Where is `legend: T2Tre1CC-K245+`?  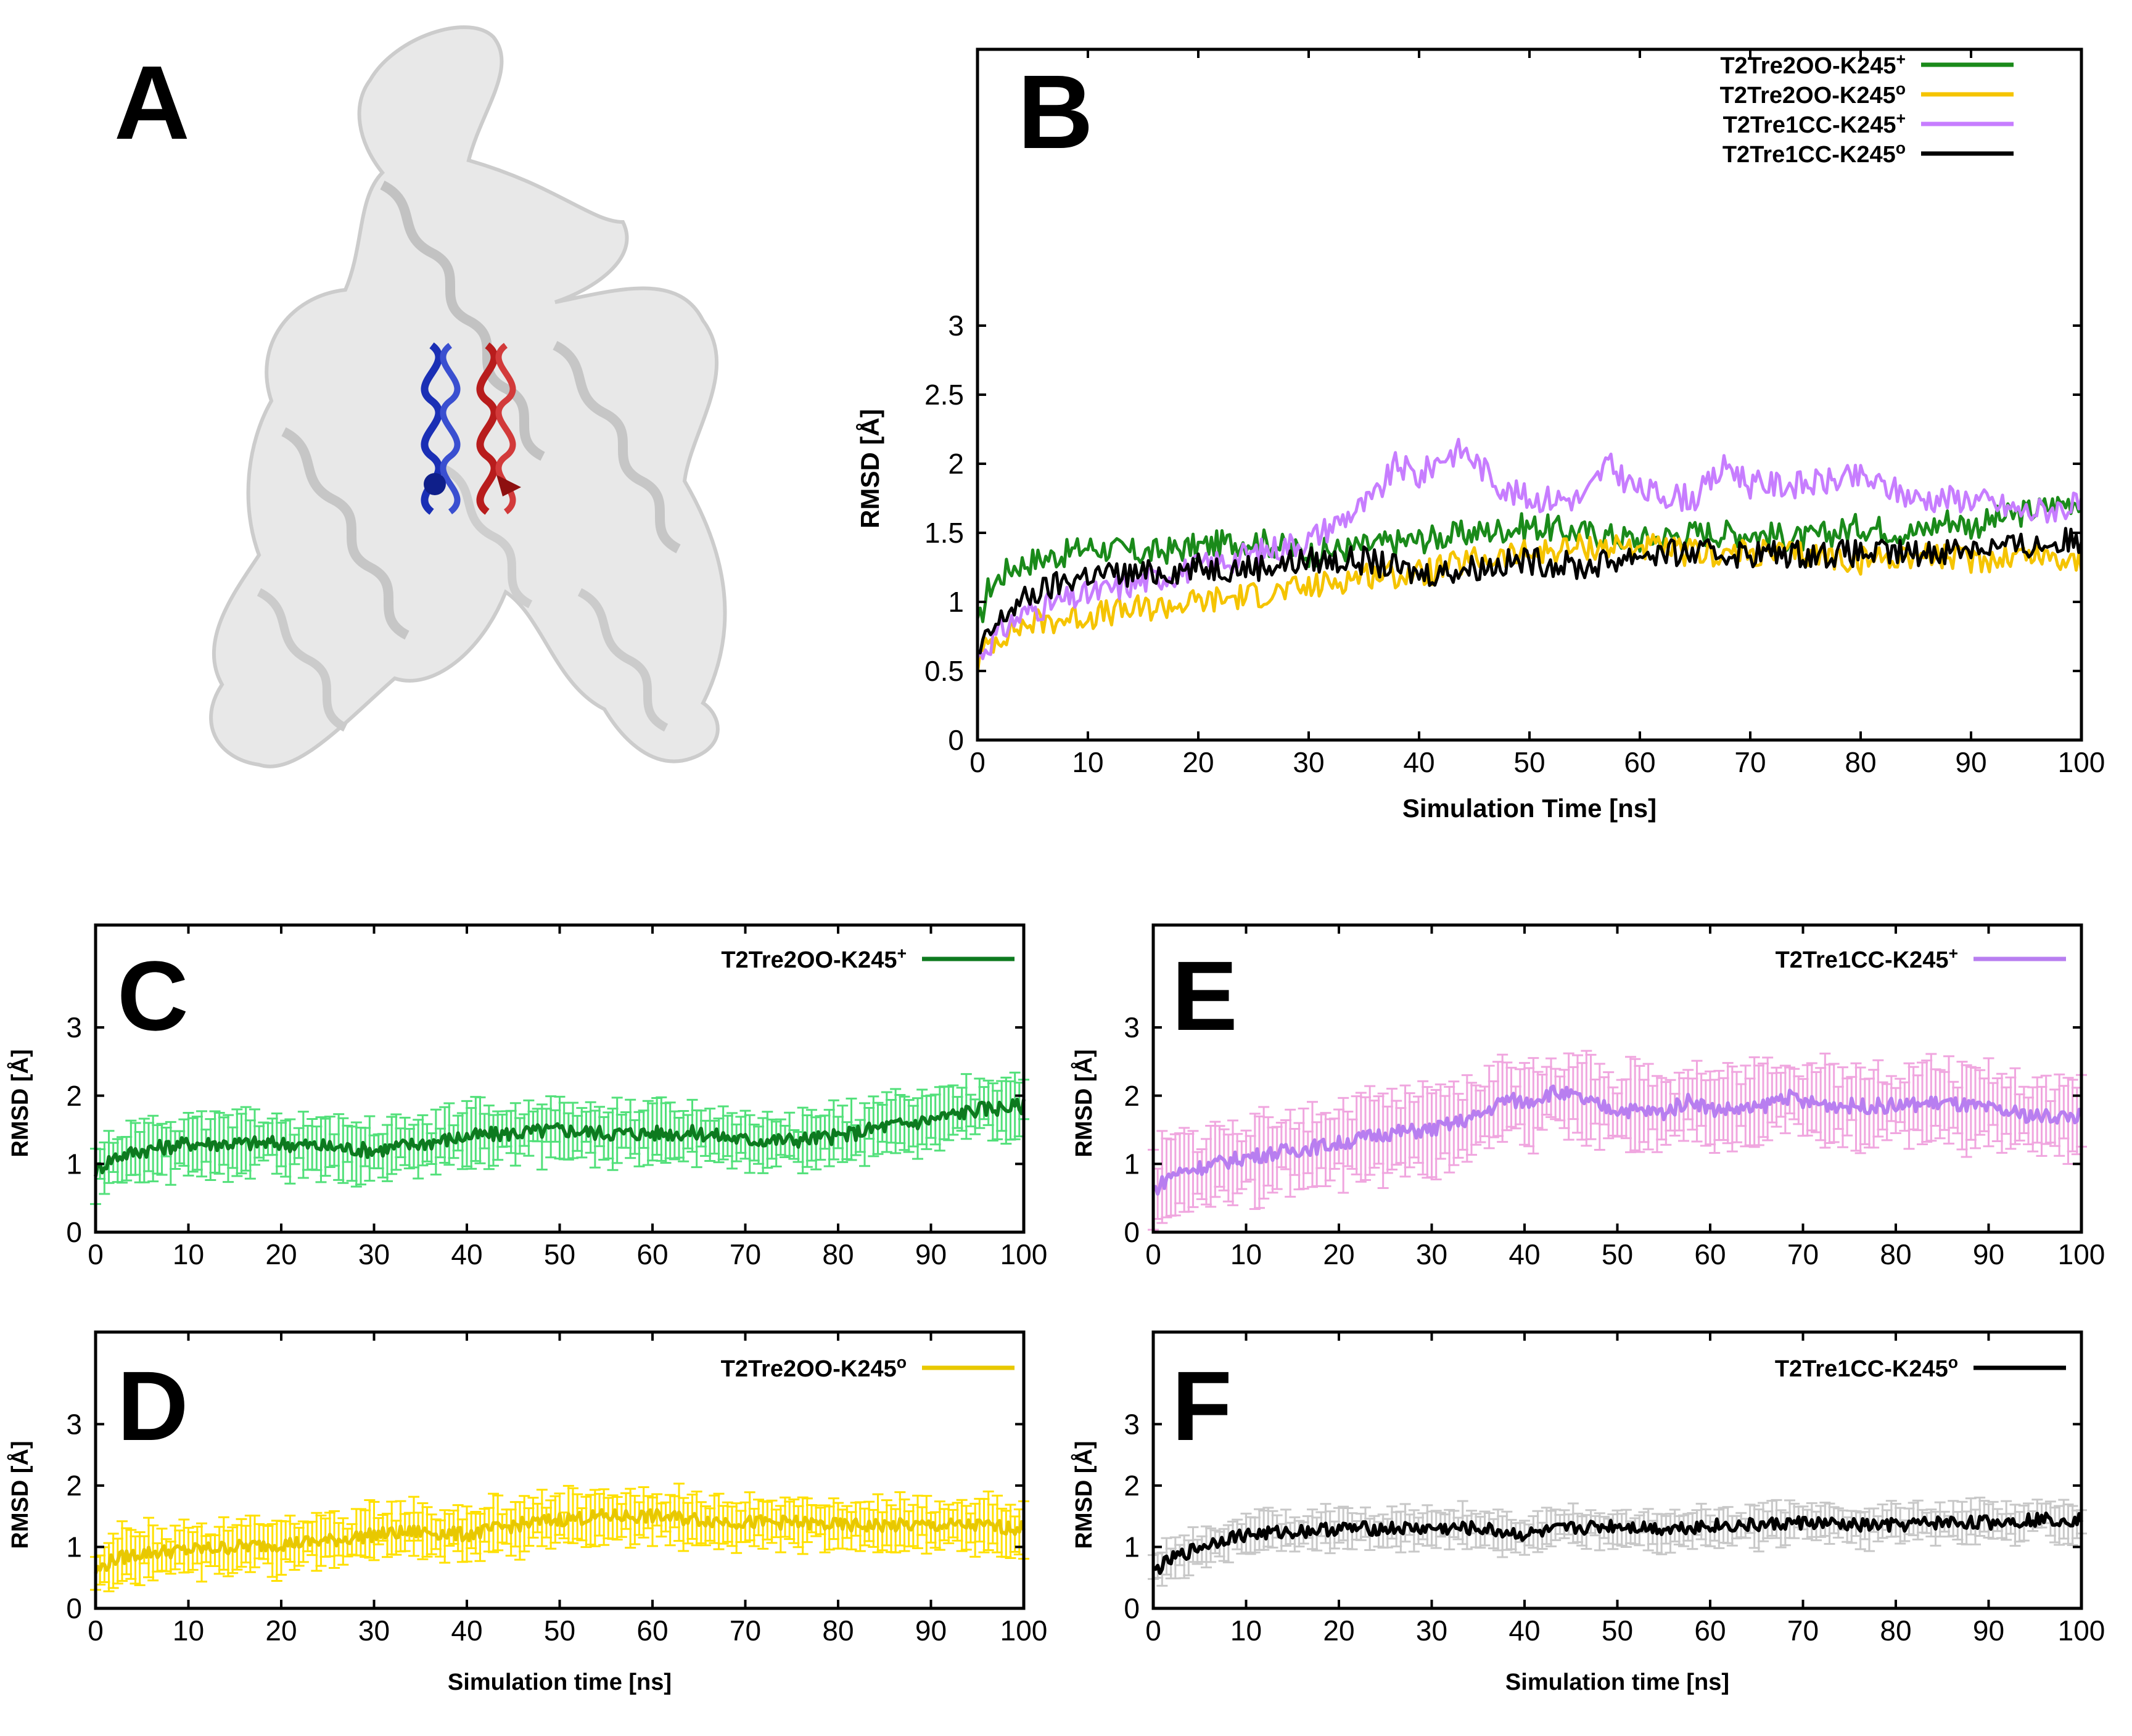 legend: T2Tre1CC-K245+ is located at coordinates (1921, 959).